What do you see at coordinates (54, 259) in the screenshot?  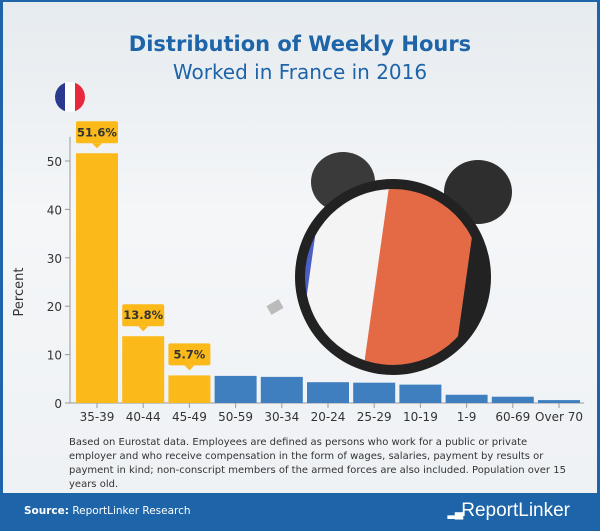 I see `y-tick-label: 30` at bounding box center [54, 259].